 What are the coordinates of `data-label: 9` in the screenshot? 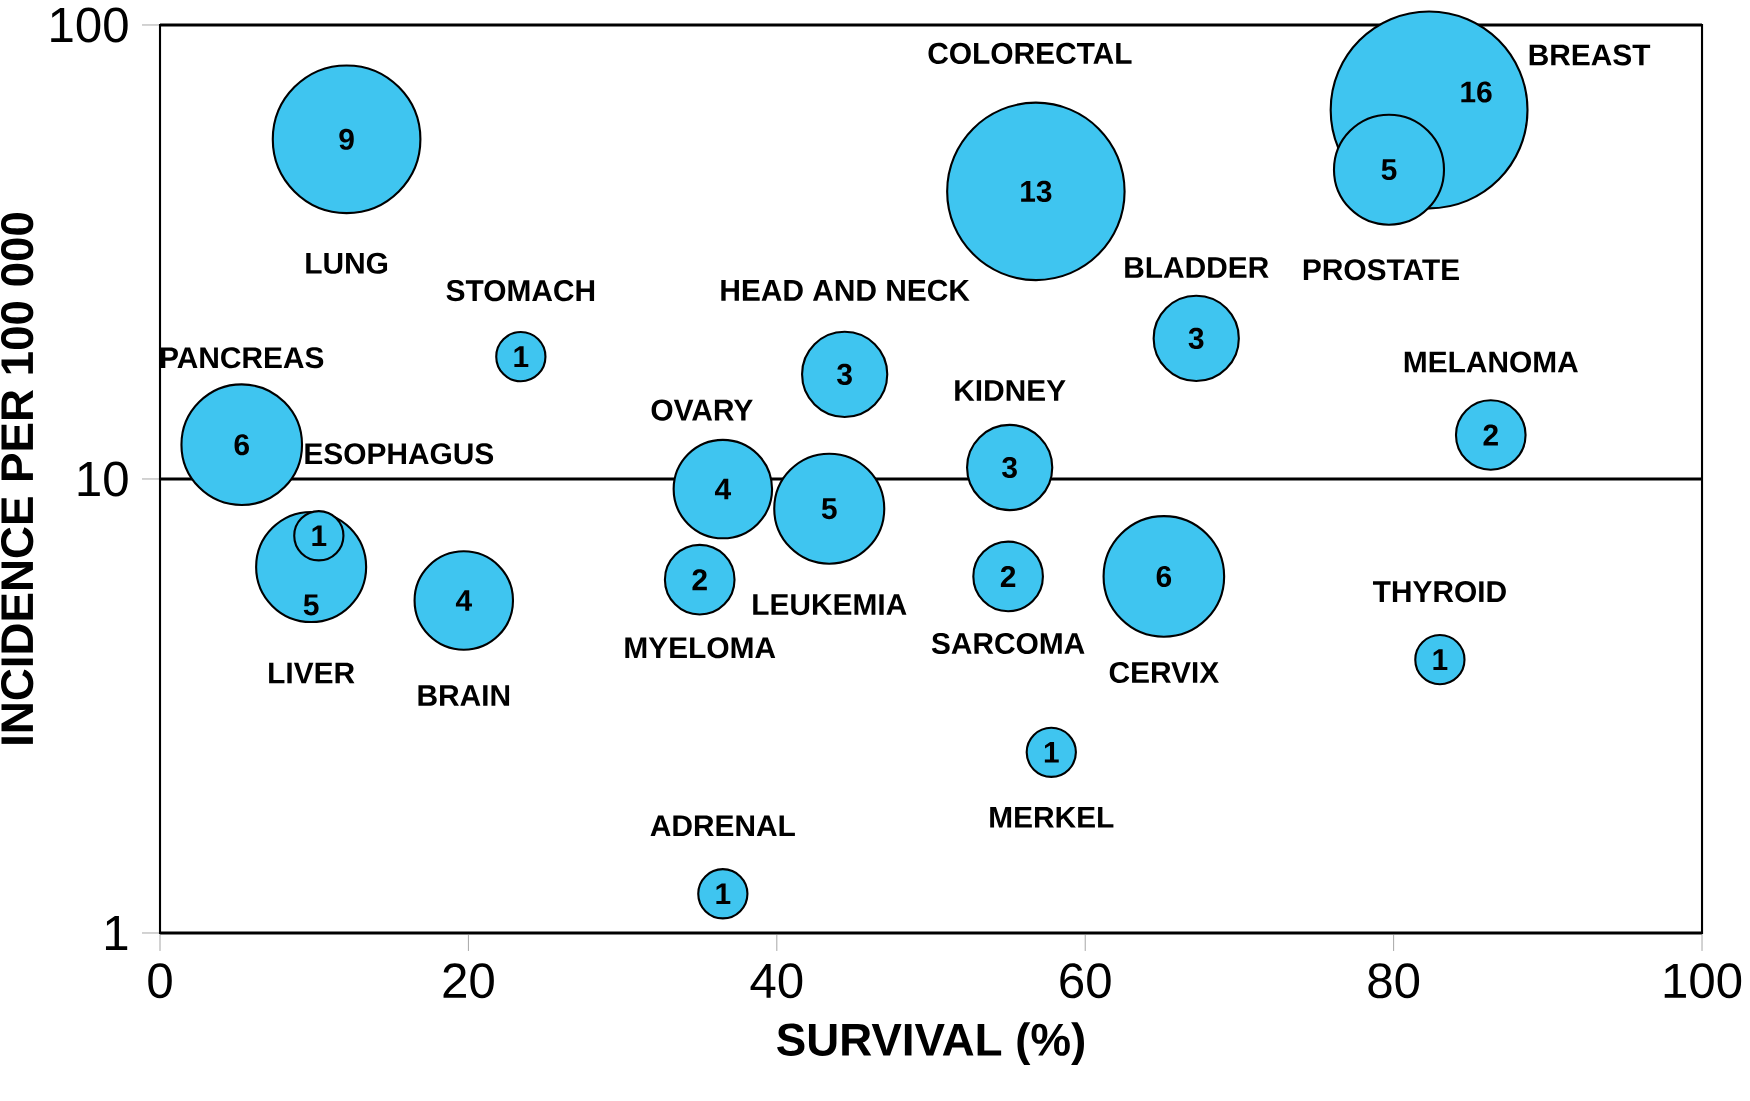 It's located at (346, 139).